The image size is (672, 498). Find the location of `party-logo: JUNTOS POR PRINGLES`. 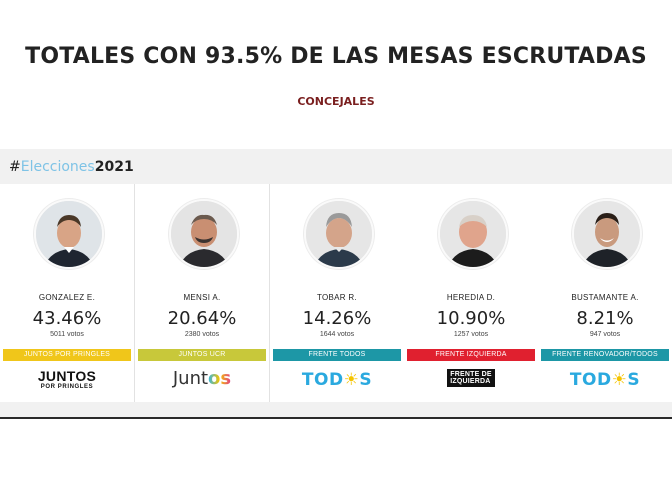

party-logo: JUNTOS POR PRINGLES is located at coordinates (67, 382).